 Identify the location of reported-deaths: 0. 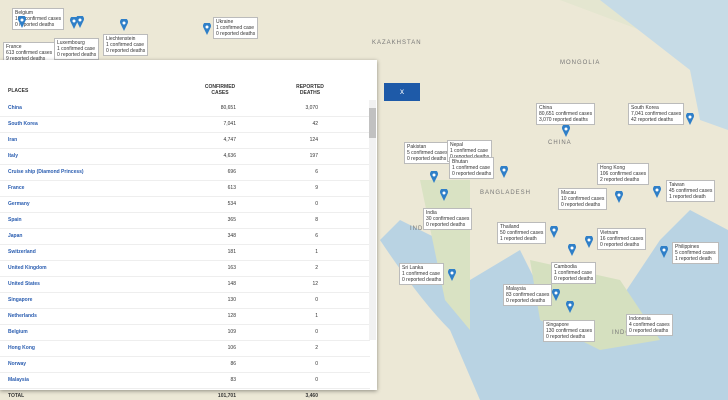
(316, 204).